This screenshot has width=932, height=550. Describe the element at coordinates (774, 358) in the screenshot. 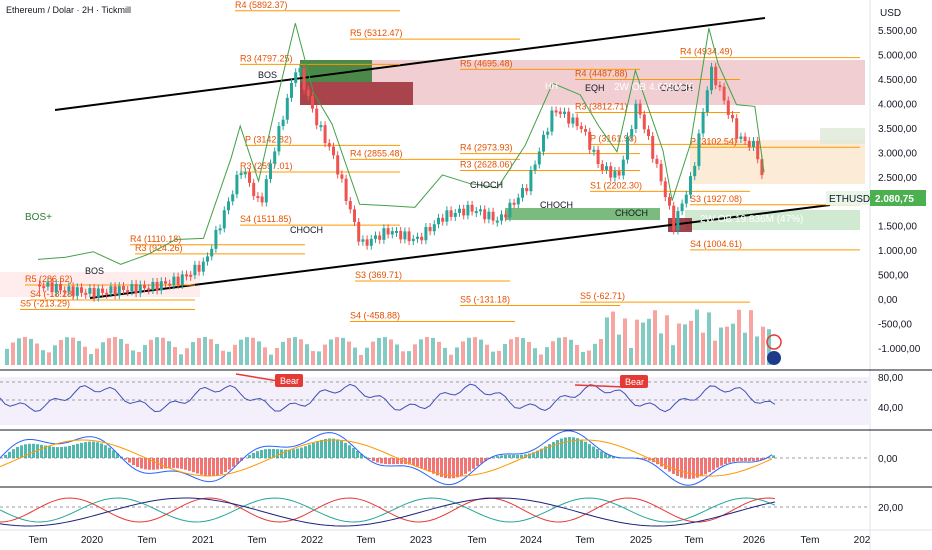

I see `flag-icon` at that location.